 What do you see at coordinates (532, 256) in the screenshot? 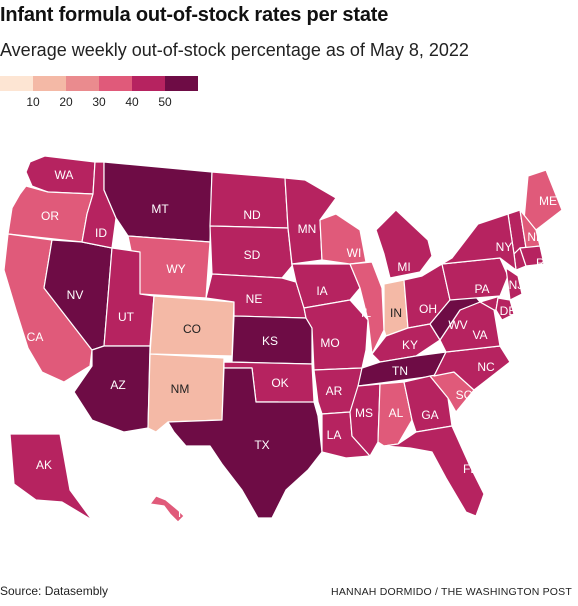
I see `state-ri` at bounding box center [532, 256].